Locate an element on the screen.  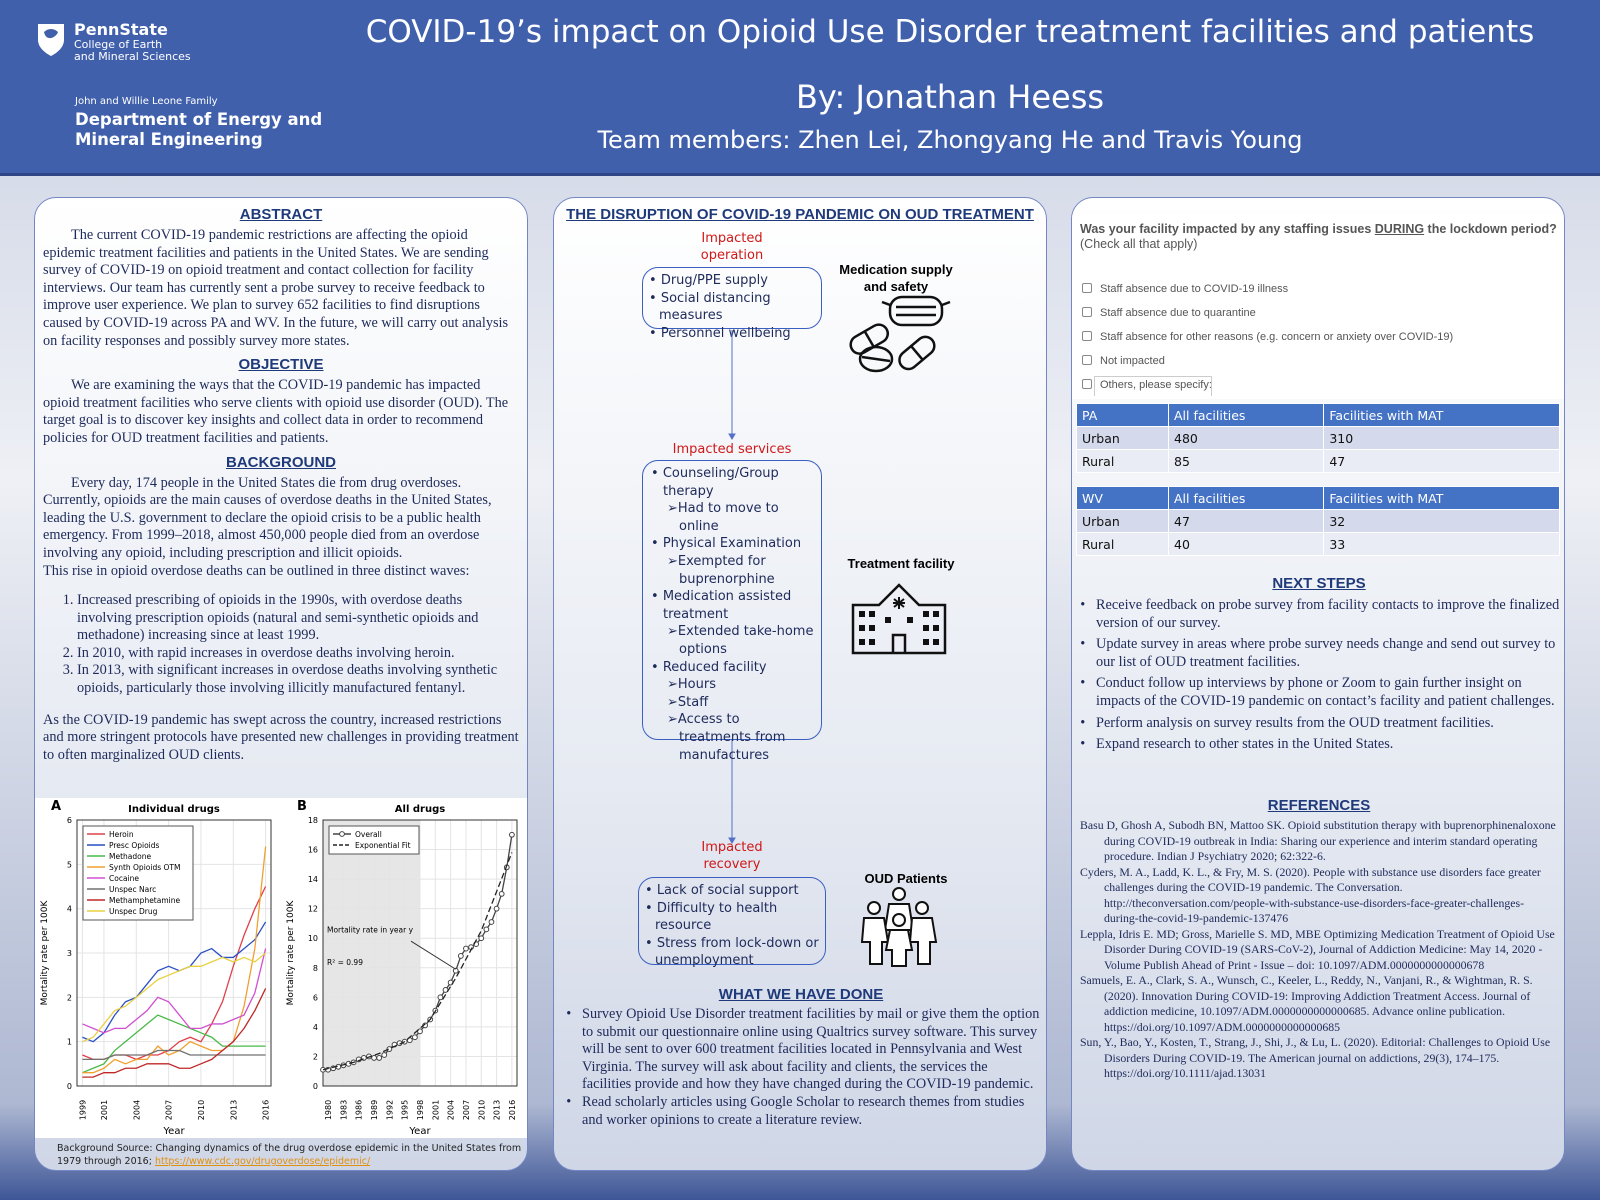
x-tick-label: 1989 is located at coordinates (374, 1110).